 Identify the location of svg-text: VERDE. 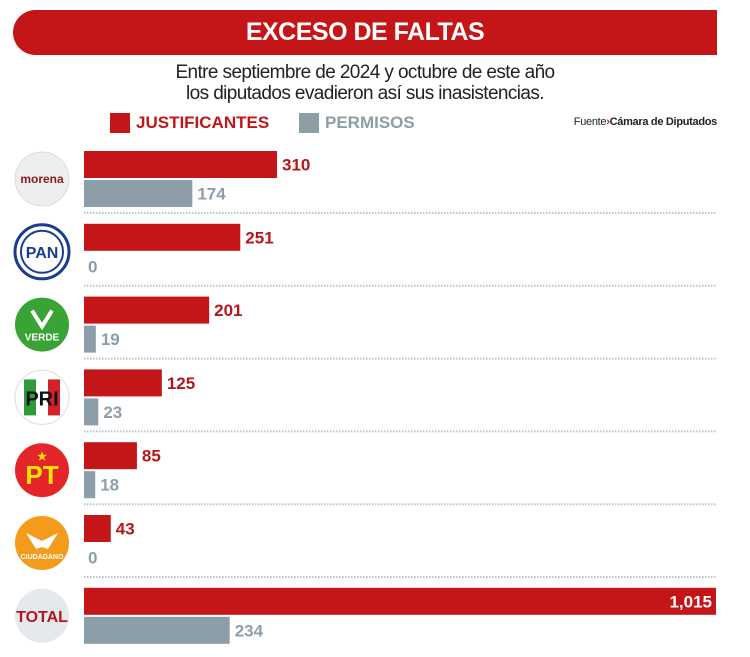
(42, 338).